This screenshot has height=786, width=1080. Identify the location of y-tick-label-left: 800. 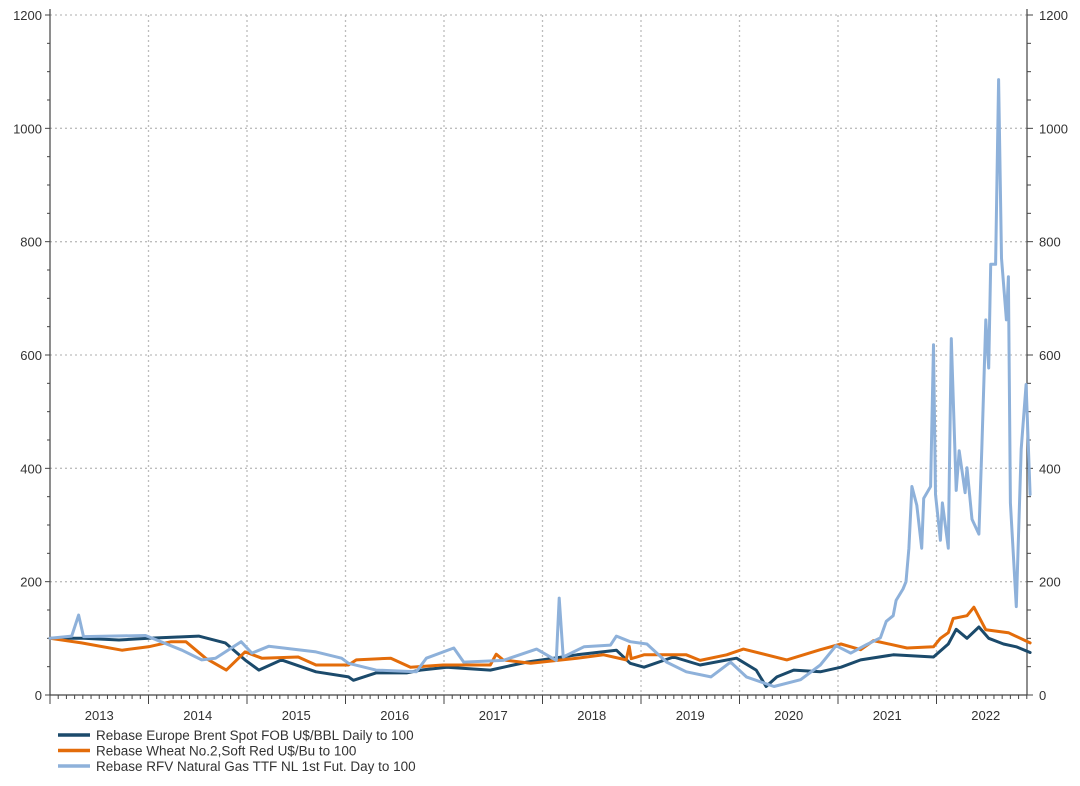
(31, 242).